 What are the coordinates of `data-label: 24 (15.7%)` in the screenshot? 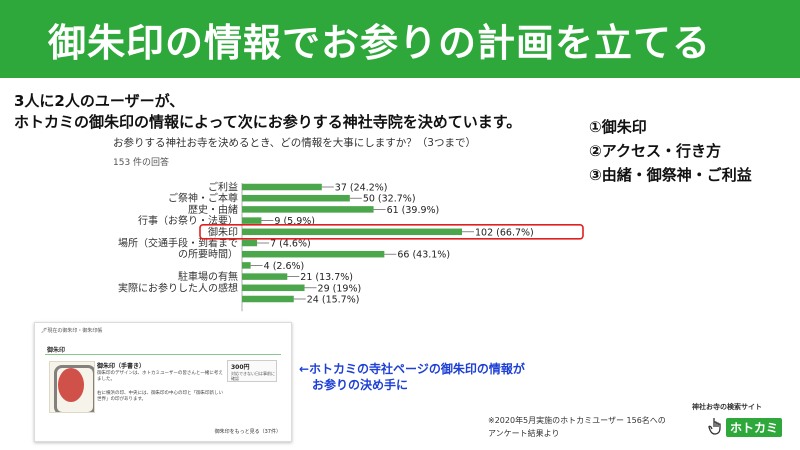 It's located at (333, 300).